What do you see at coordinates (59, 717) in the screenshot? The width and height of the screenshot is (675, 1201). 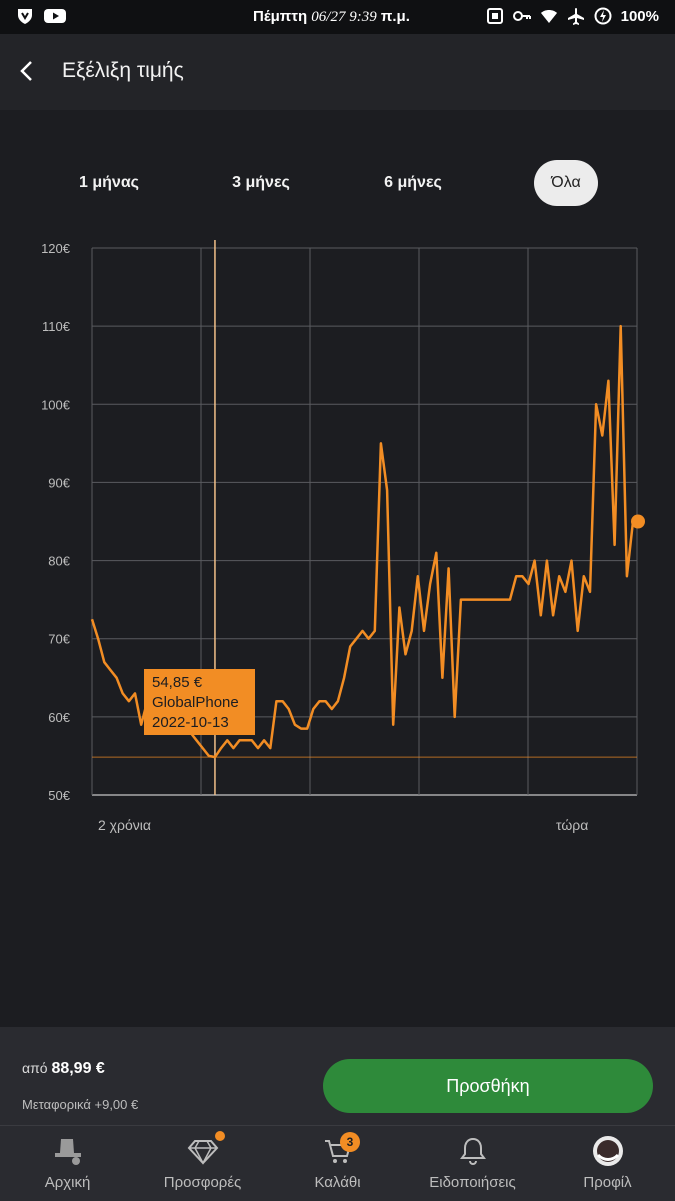 I see `y-tick-label: 60€` at bounding box center [59, 717].